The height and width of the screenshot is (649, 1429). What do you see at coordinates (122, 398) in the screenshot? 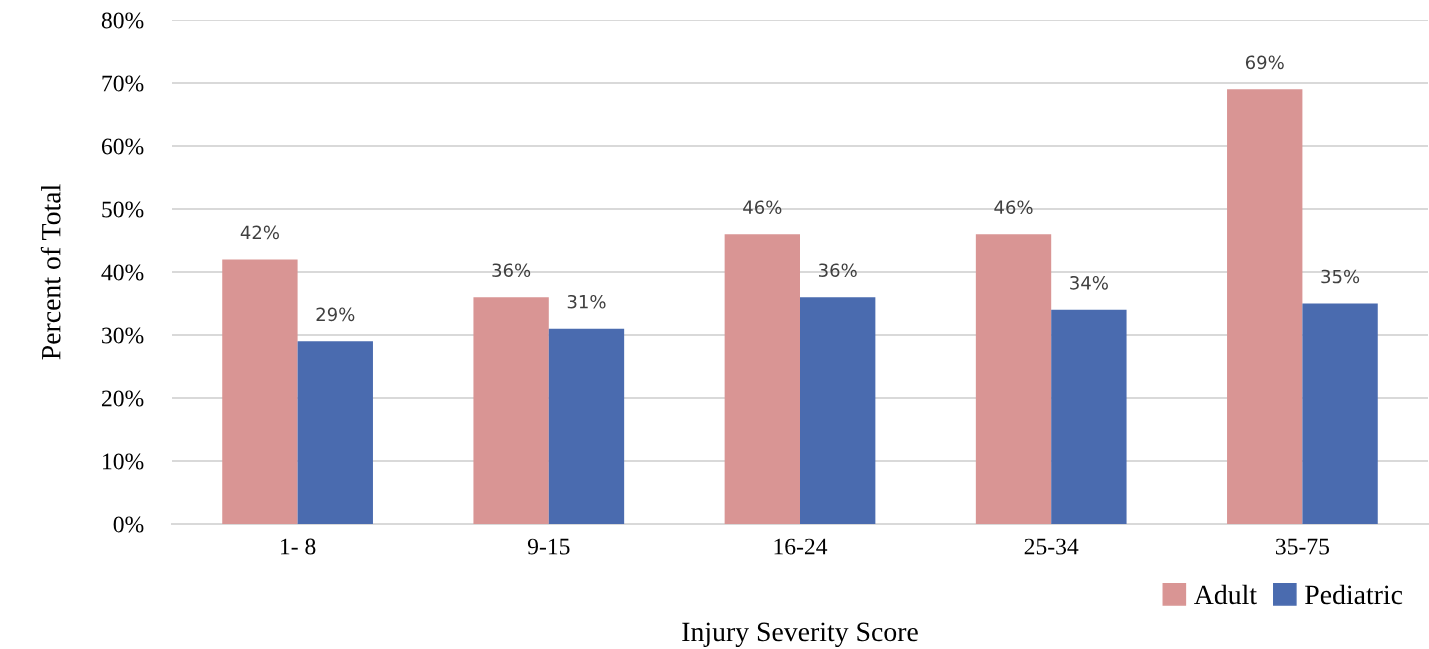
I see `y-tick-label: 20%` at bounding box center [122, 398].